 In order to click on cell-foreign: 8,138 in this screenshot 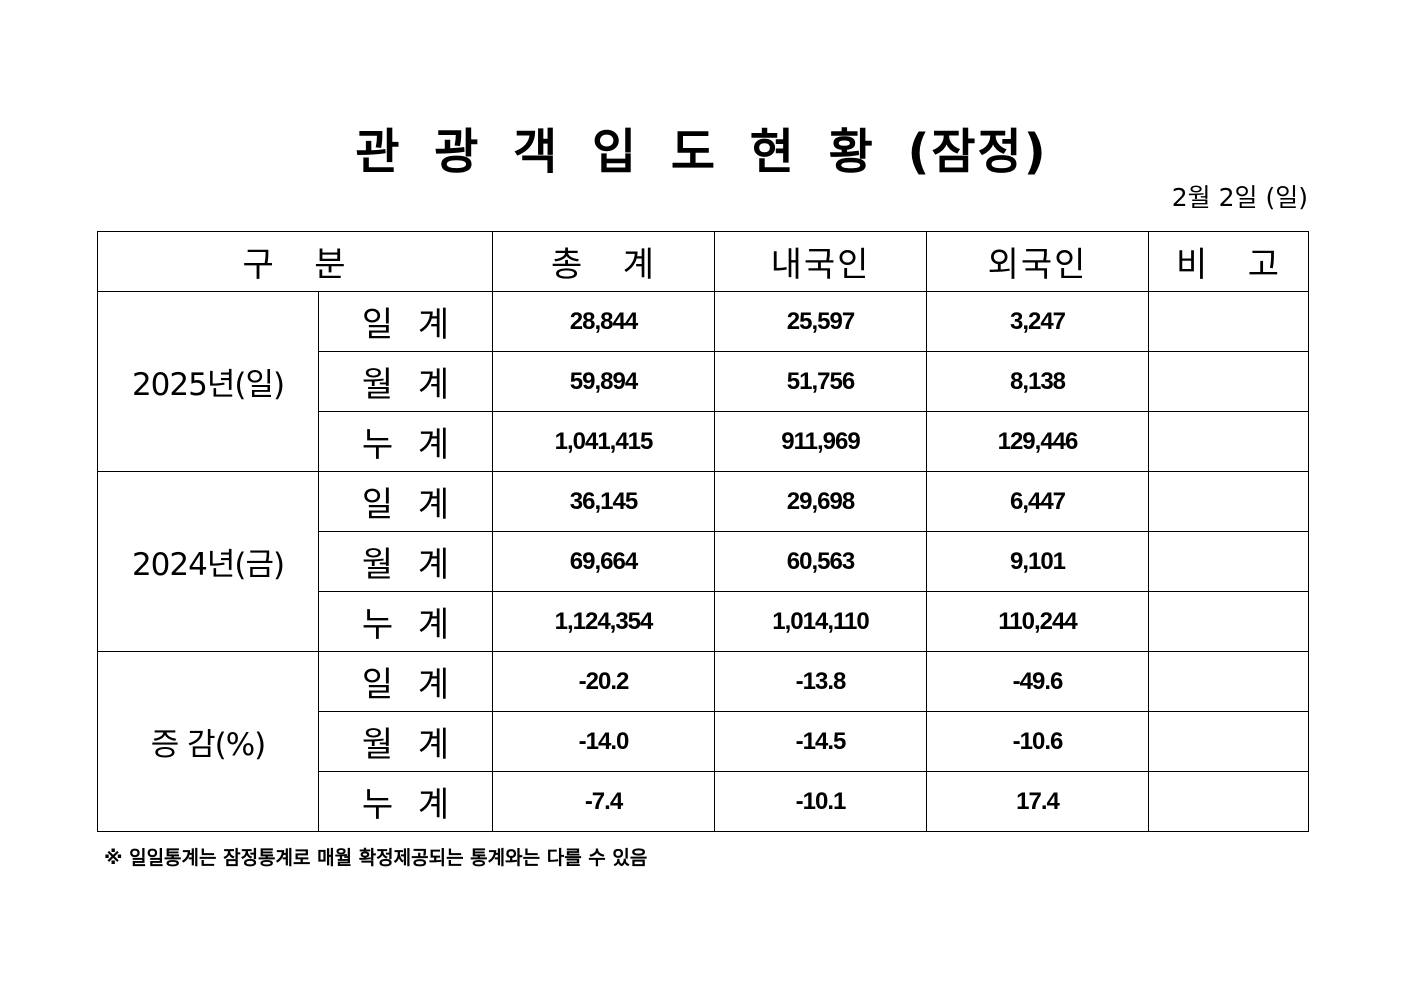, I will do `click(1037, 381)`.